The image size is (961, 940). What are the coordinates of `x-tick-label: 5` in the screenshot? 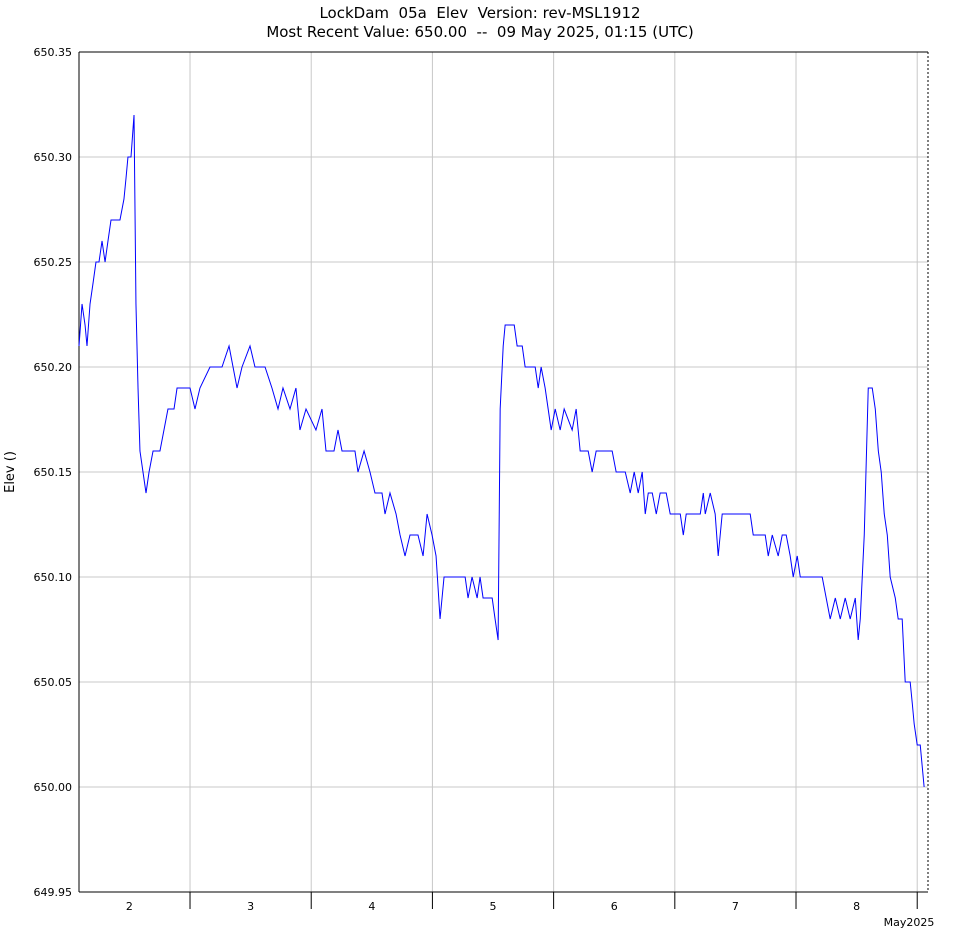 It's located at (493, 906).